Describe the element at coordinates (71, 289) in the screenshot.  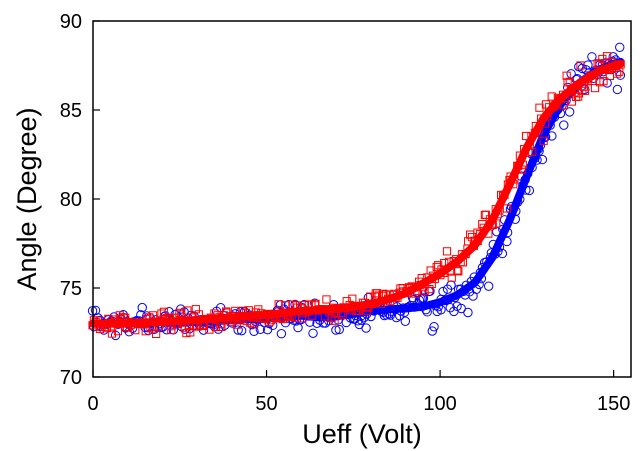
I see `y-tick-label: 75` at that location.